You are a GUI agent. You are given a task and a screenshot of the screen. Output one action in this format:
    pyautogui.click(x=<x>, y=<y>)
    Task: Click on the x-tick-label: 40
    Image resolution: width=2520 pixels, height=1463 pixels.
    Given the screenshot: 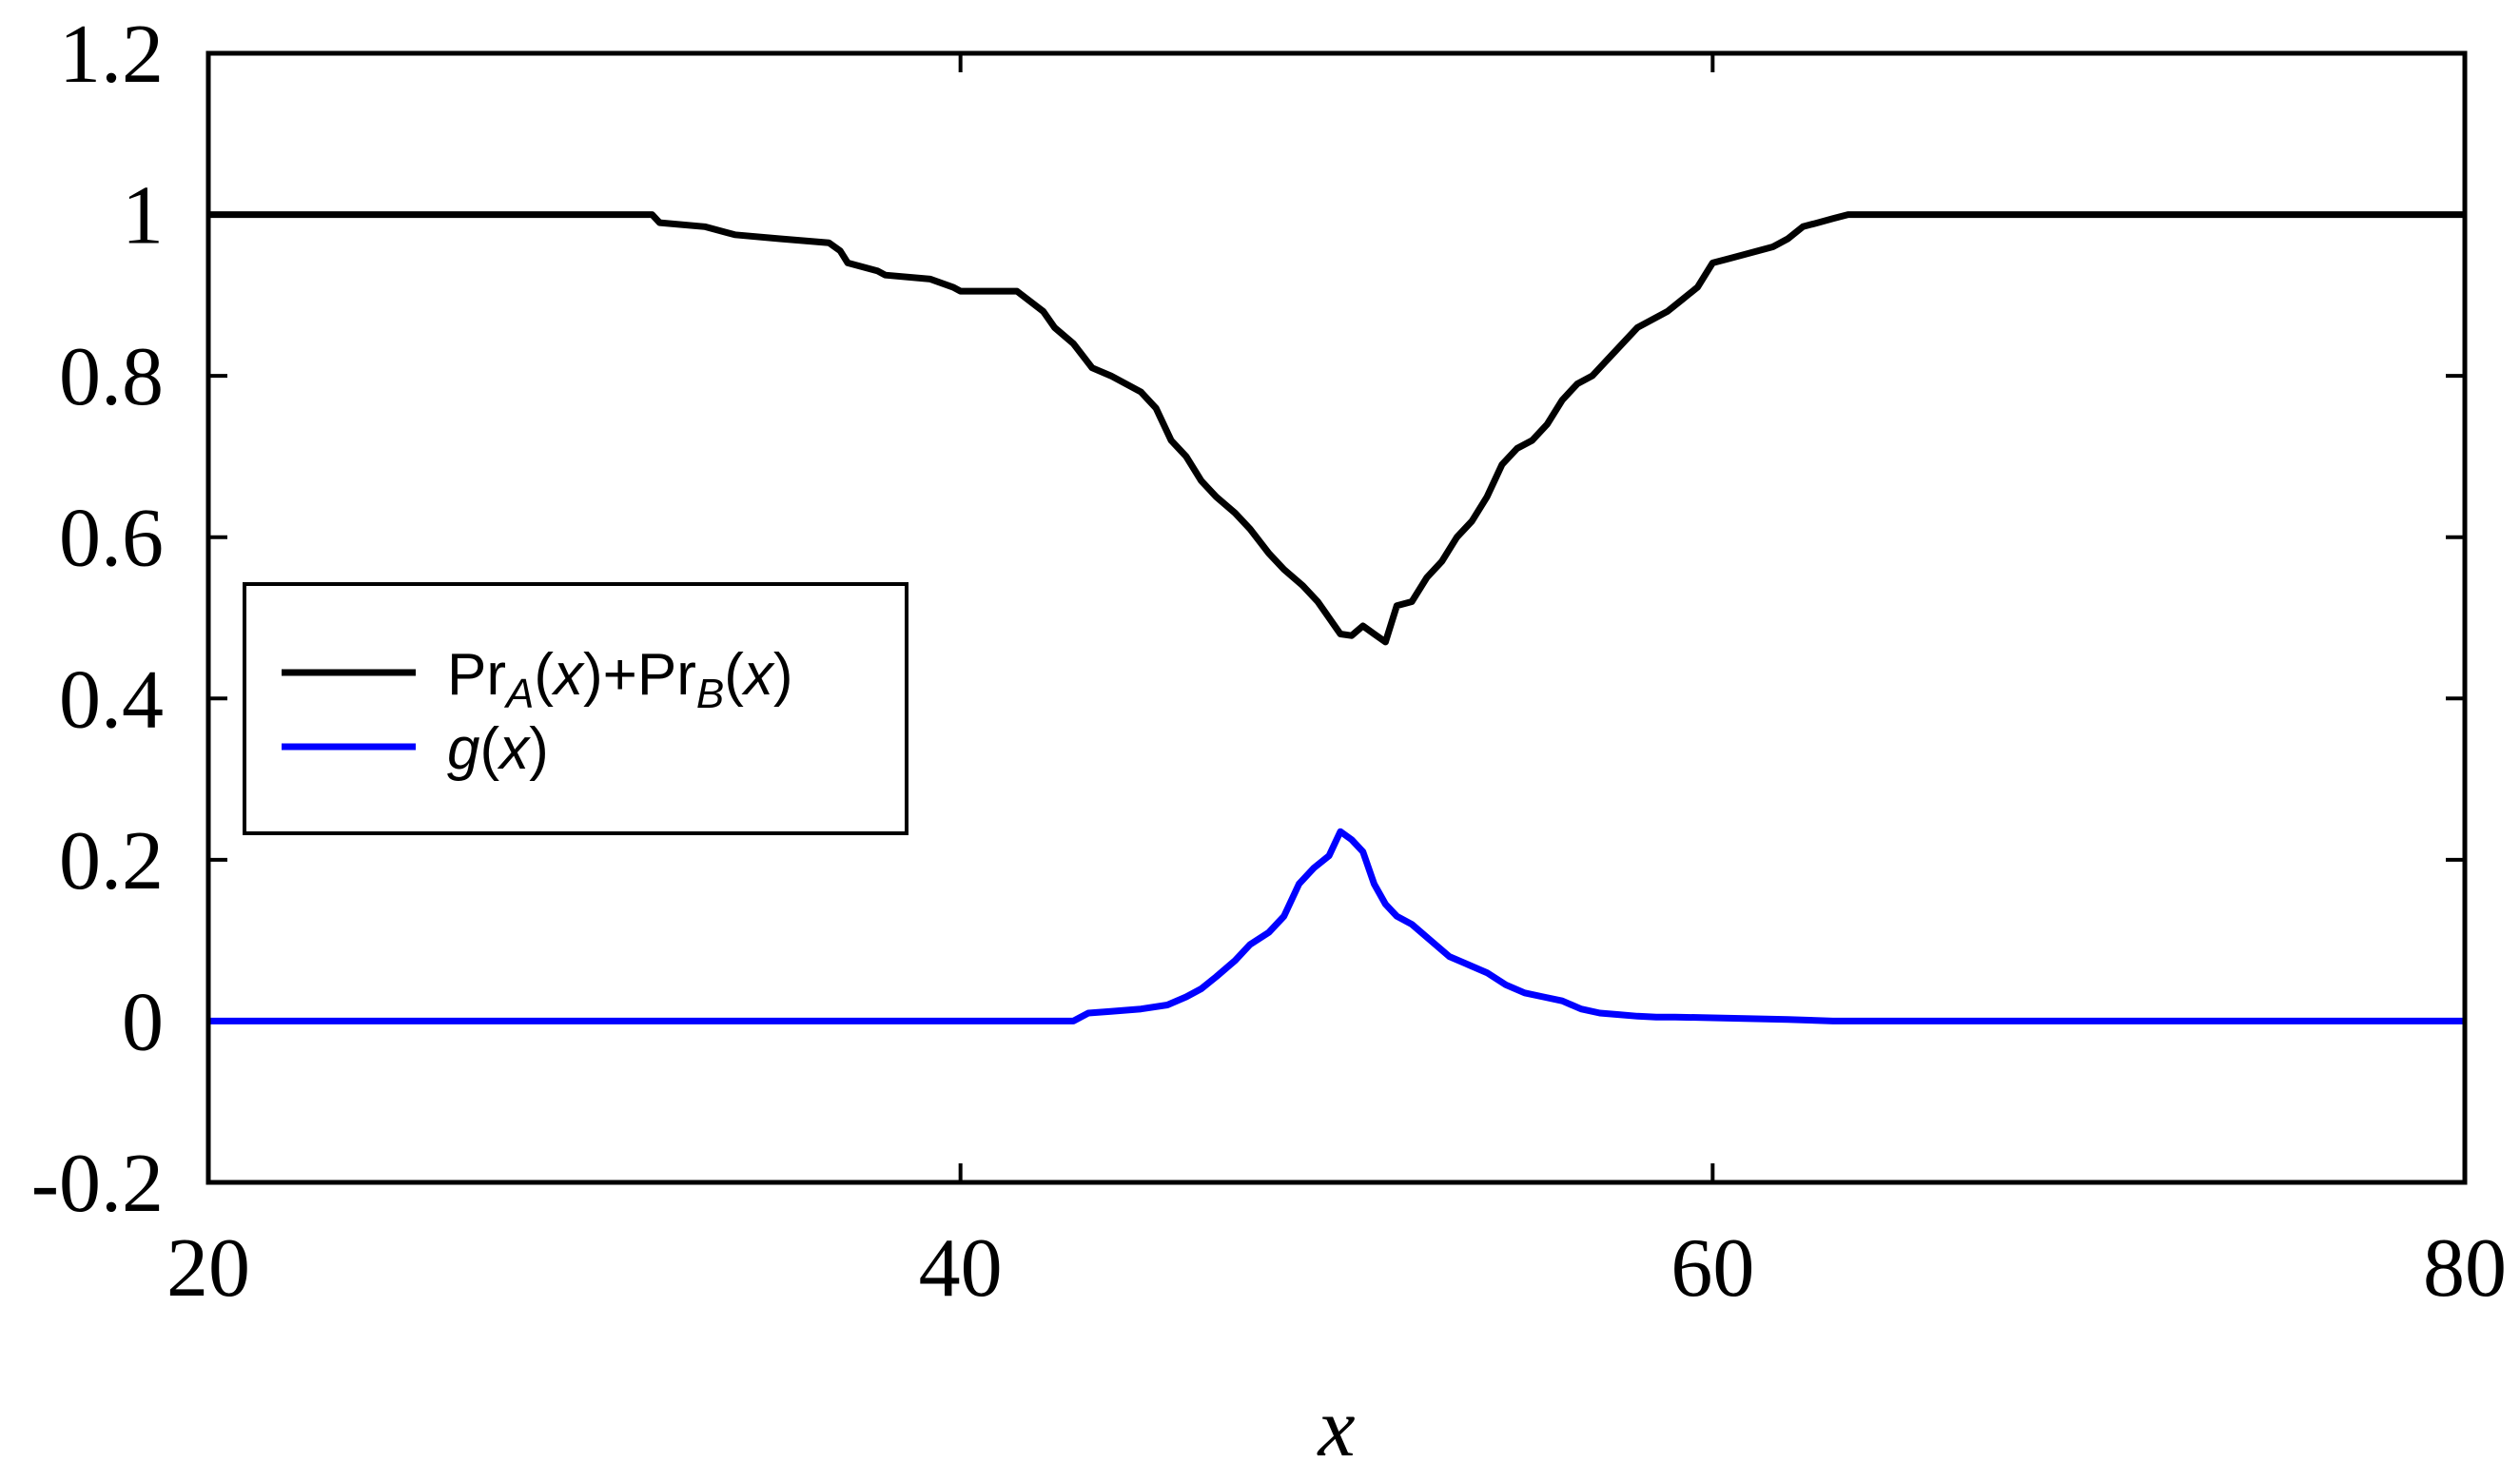 What is the action you would take?
    pyautogui.click(x=961, y=1269)
    